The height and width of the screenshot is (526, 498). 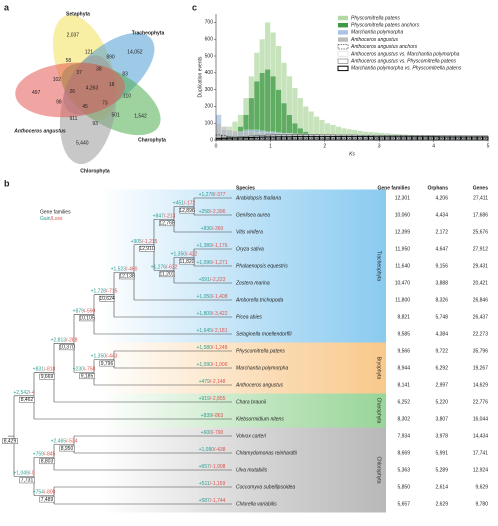 What do you see at coordinates (260, 419) in the screenshot?
I see `species-name: Klebsormidium nitens` at bounding box center [260, 419].